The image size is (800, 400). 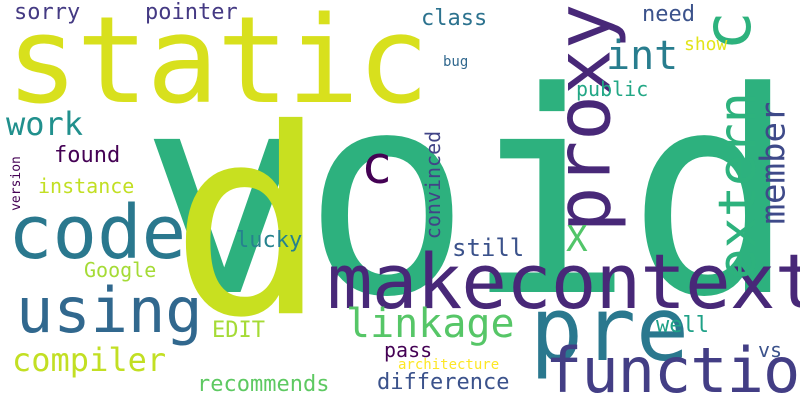 What do you see at coordinates (86, 186) in the screenshot?
I see `word-instance: instance` at bounding box center [86, 186].